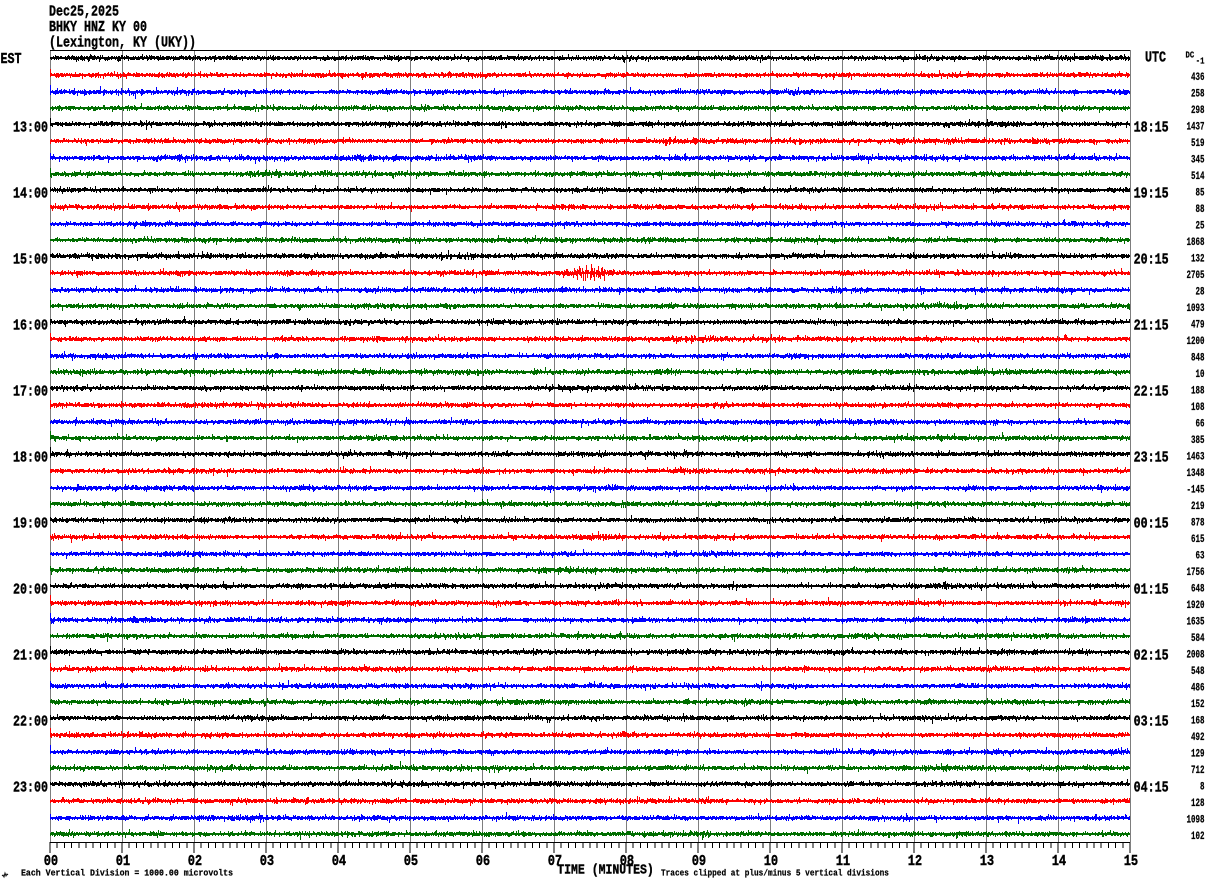  What do you see at coordinates (1198, 507) in the screenshot?
I see `svg-text: 219` at bounding box center [1198, 507].